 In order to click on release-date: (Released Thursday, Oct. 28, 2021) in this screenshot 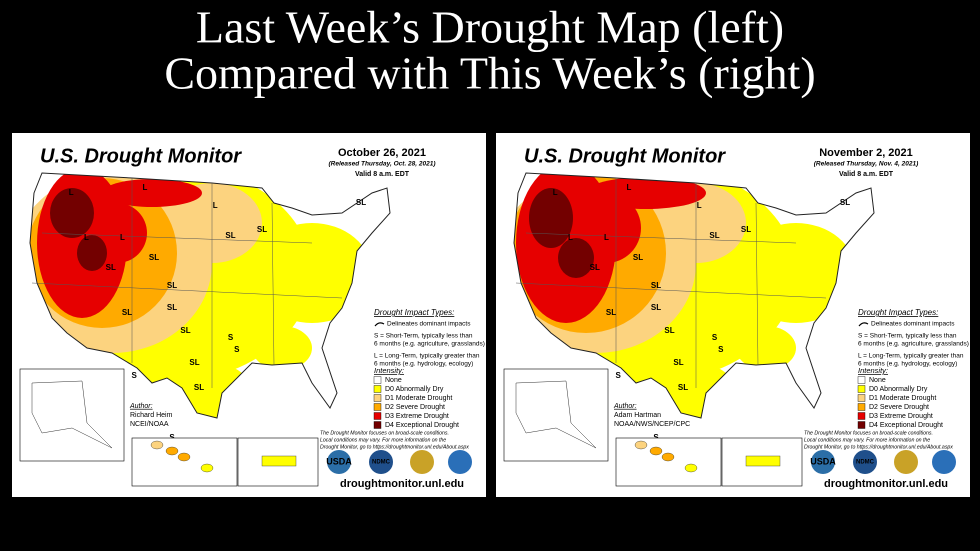, I will do `click(381, 164)`.